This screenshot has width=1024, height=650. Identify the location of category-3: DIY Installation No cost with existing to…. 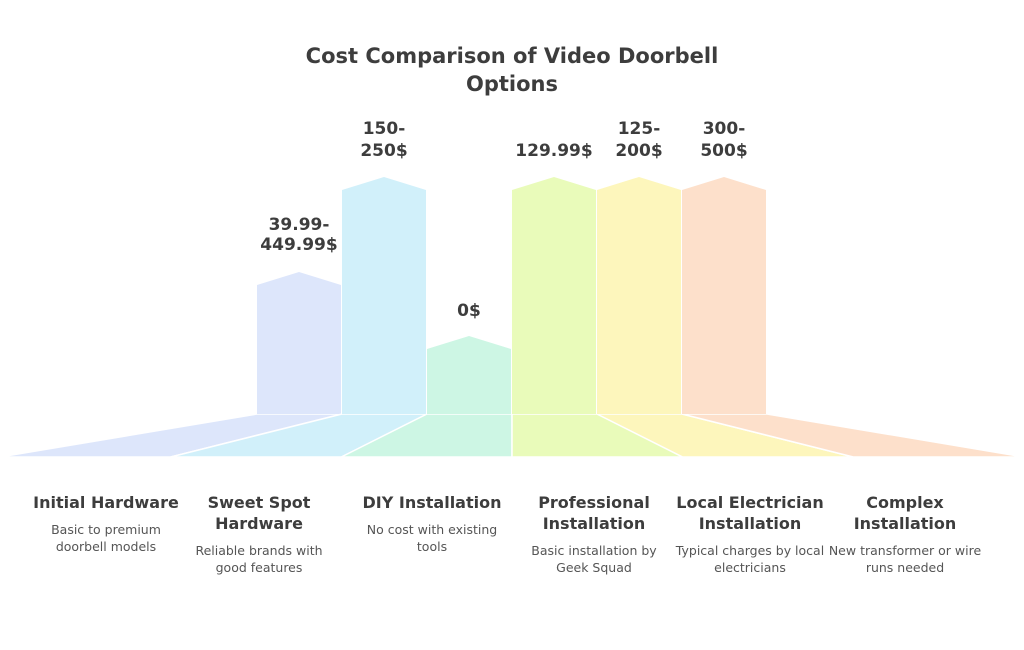
(432, 523).